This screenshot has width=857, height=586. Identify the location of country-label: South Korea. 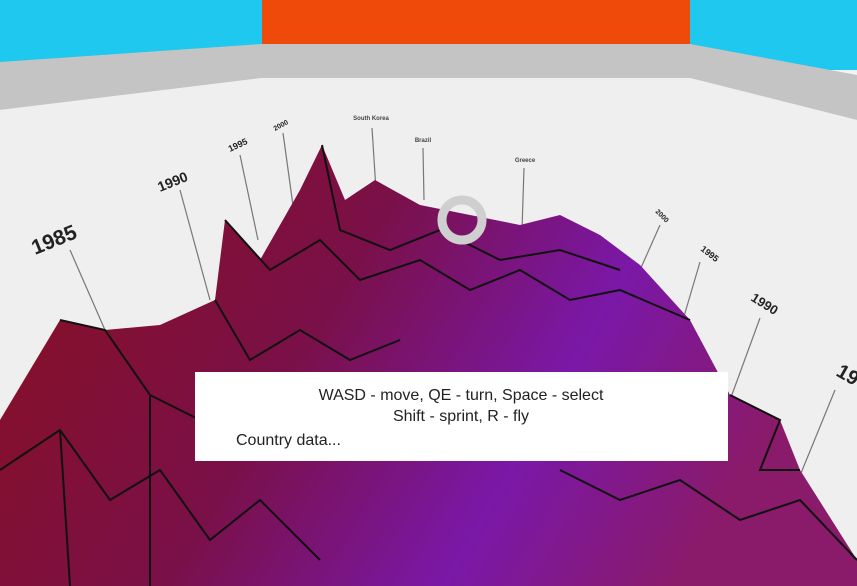
(371, 119).